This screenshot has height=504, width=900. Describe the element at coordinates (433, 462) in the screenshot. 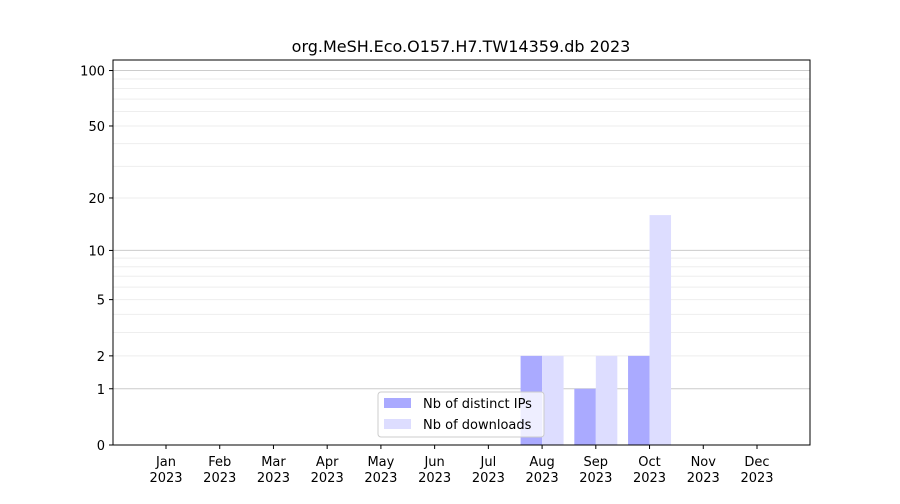

I see `x-tick-label: Jun` at that location.